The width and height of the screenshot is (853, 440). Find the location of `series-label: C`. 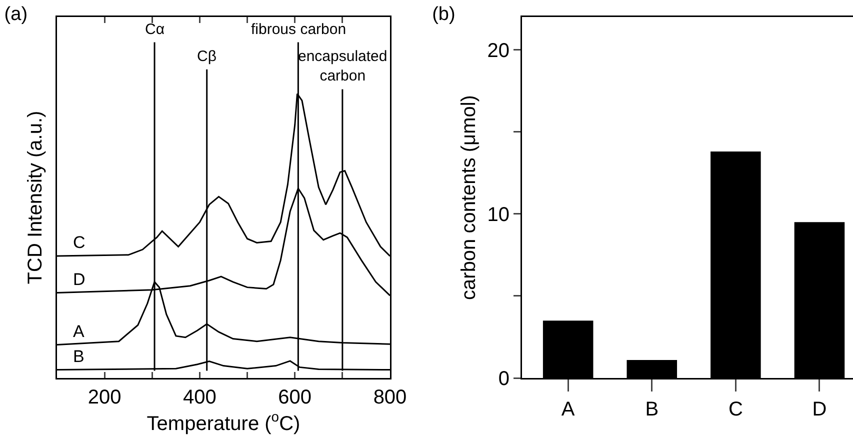

series-label: C is located at coordinates (79, 242).